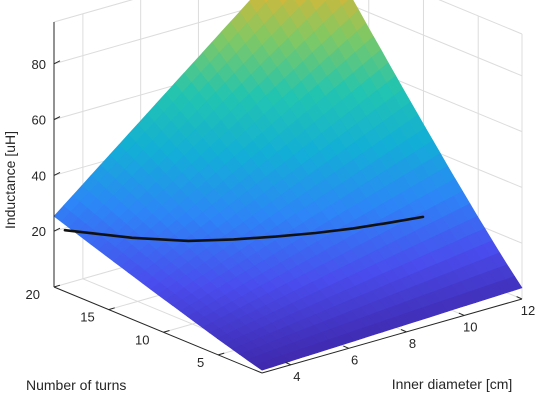  I want to click on series-line, so click(244, 229).